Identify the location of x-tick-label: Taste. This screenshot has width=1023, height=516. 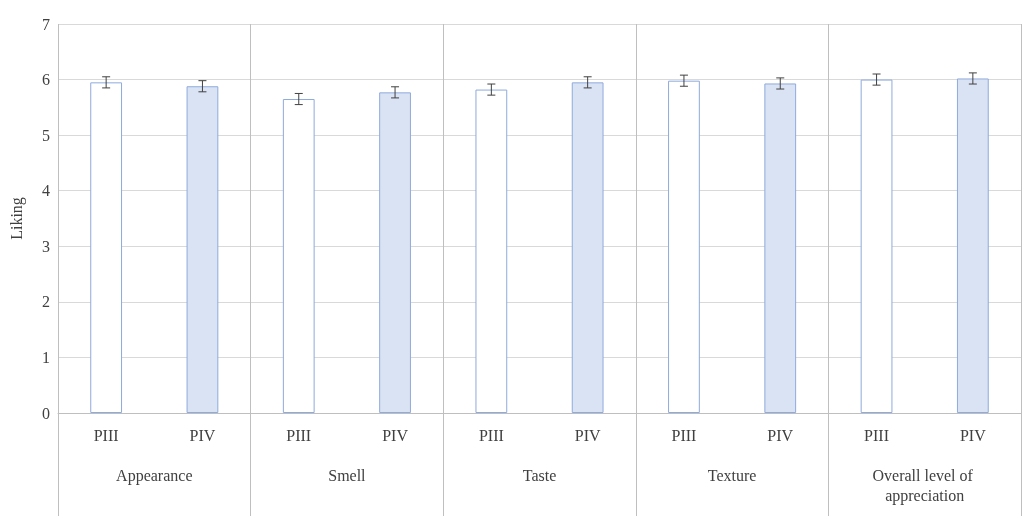
(539, 475).